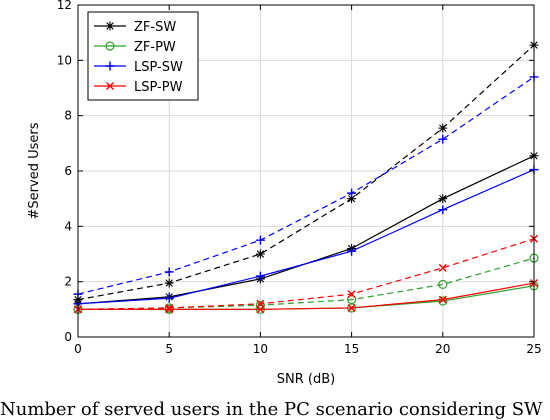 This screenshot has height=420, width=550. Describe the element at coordinates (260, 349) in the screenshot. I see `x-tick-label: 10` at that location.